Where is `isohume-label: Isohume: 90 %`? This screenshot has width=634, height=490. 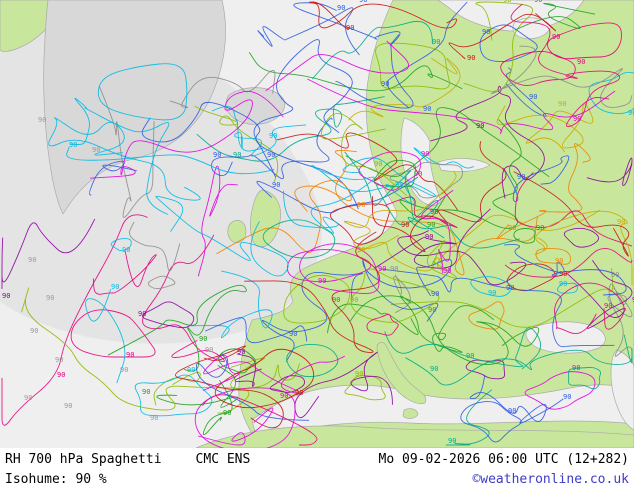
isohume-label: Isohume: 90 % is located at coordinates (56, 479).